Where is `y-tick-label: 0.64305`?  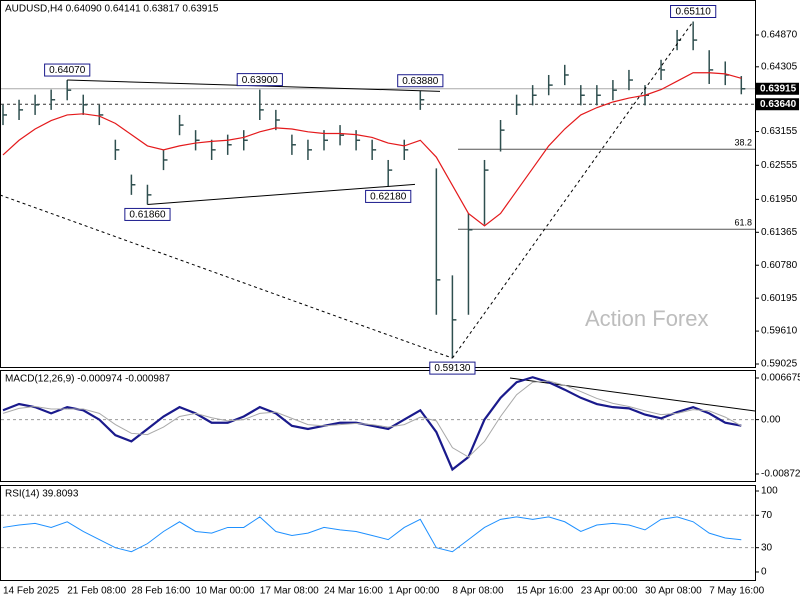 y-tick-label: 0.64305 is located at coordinates (779, 66).